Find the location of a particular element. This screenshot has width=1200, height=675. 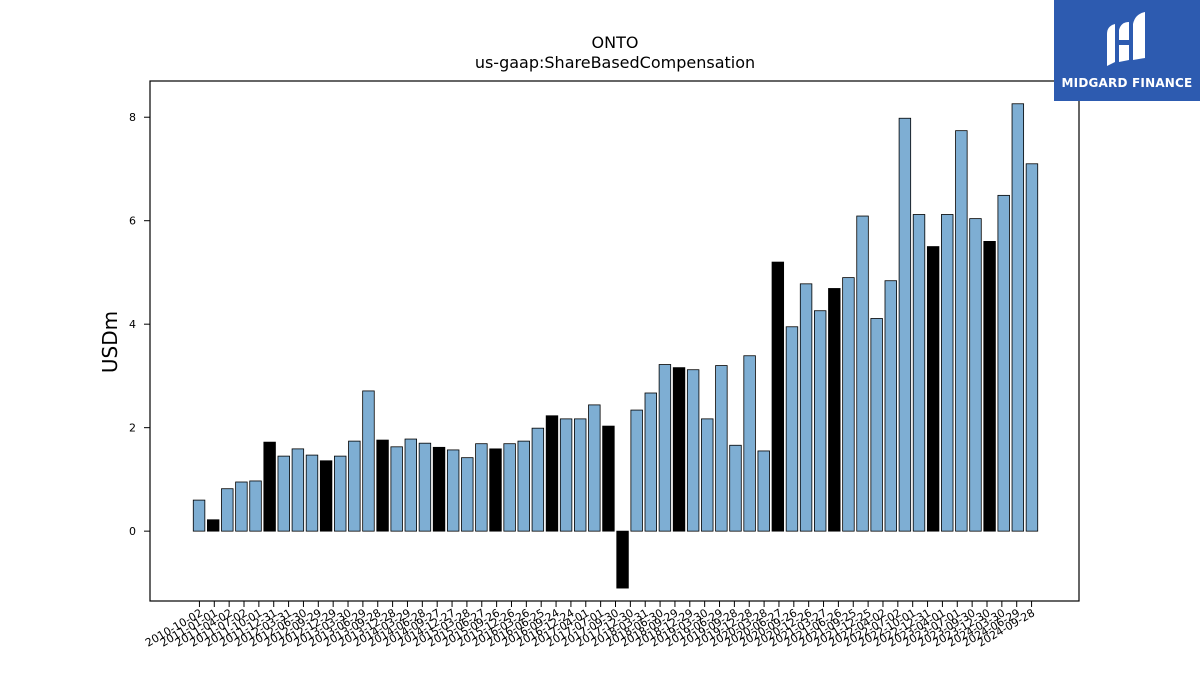

chart-subtitle: us-gaap:ShareBasedCompensation is located at coordinates (615, 62).